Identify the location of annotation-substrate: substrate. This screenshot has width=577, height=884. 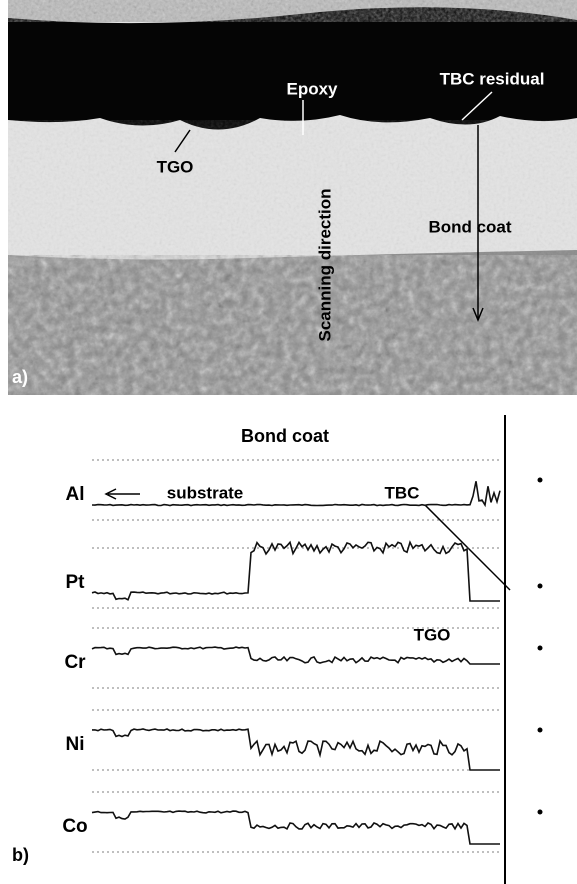
(205, 492).